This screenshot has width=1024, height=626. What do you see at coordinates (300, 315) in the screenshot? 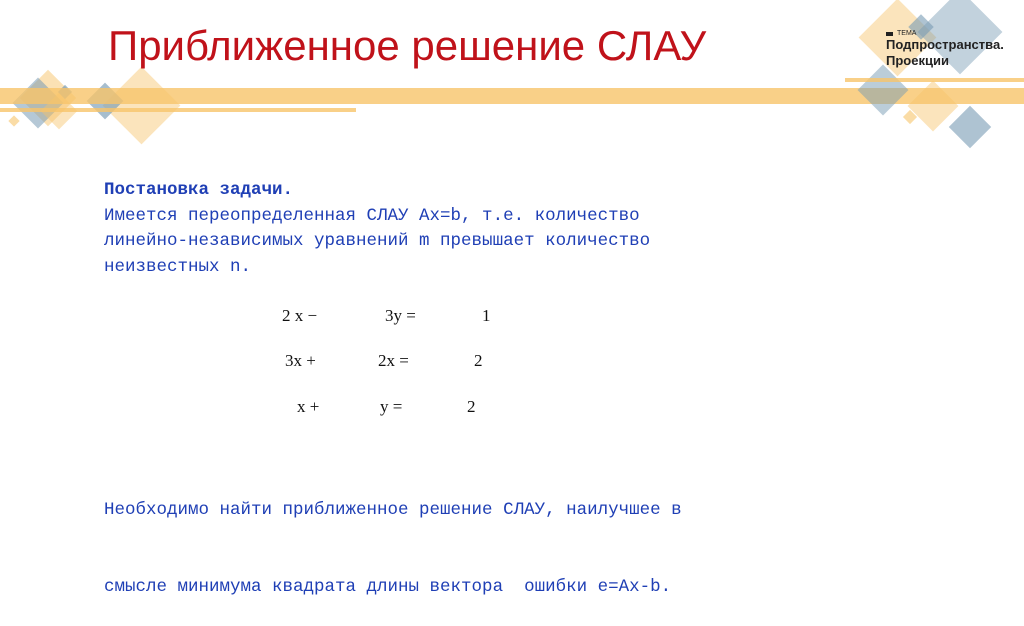
I see `eq1-lhs: 2 x −` at bounding box center [300, 315].